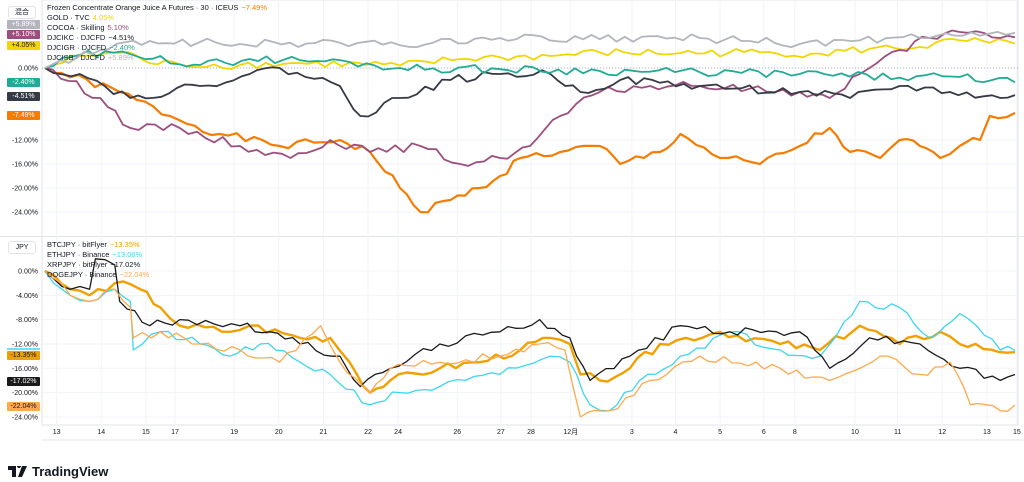  I want to click on legend-item: ETHJPY · Binance −13.06%, so click(98, 255).